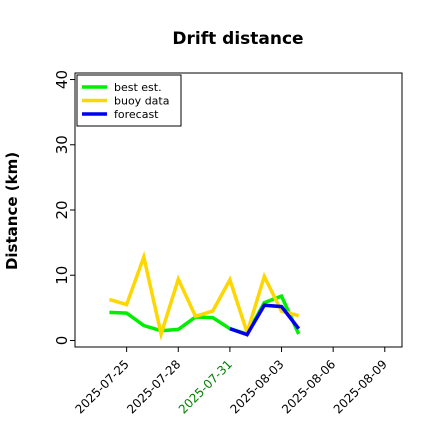 This screenshot has width=440, height=445. I want to click on legend-label-buoy-data: buoy data, so click(141, 101).